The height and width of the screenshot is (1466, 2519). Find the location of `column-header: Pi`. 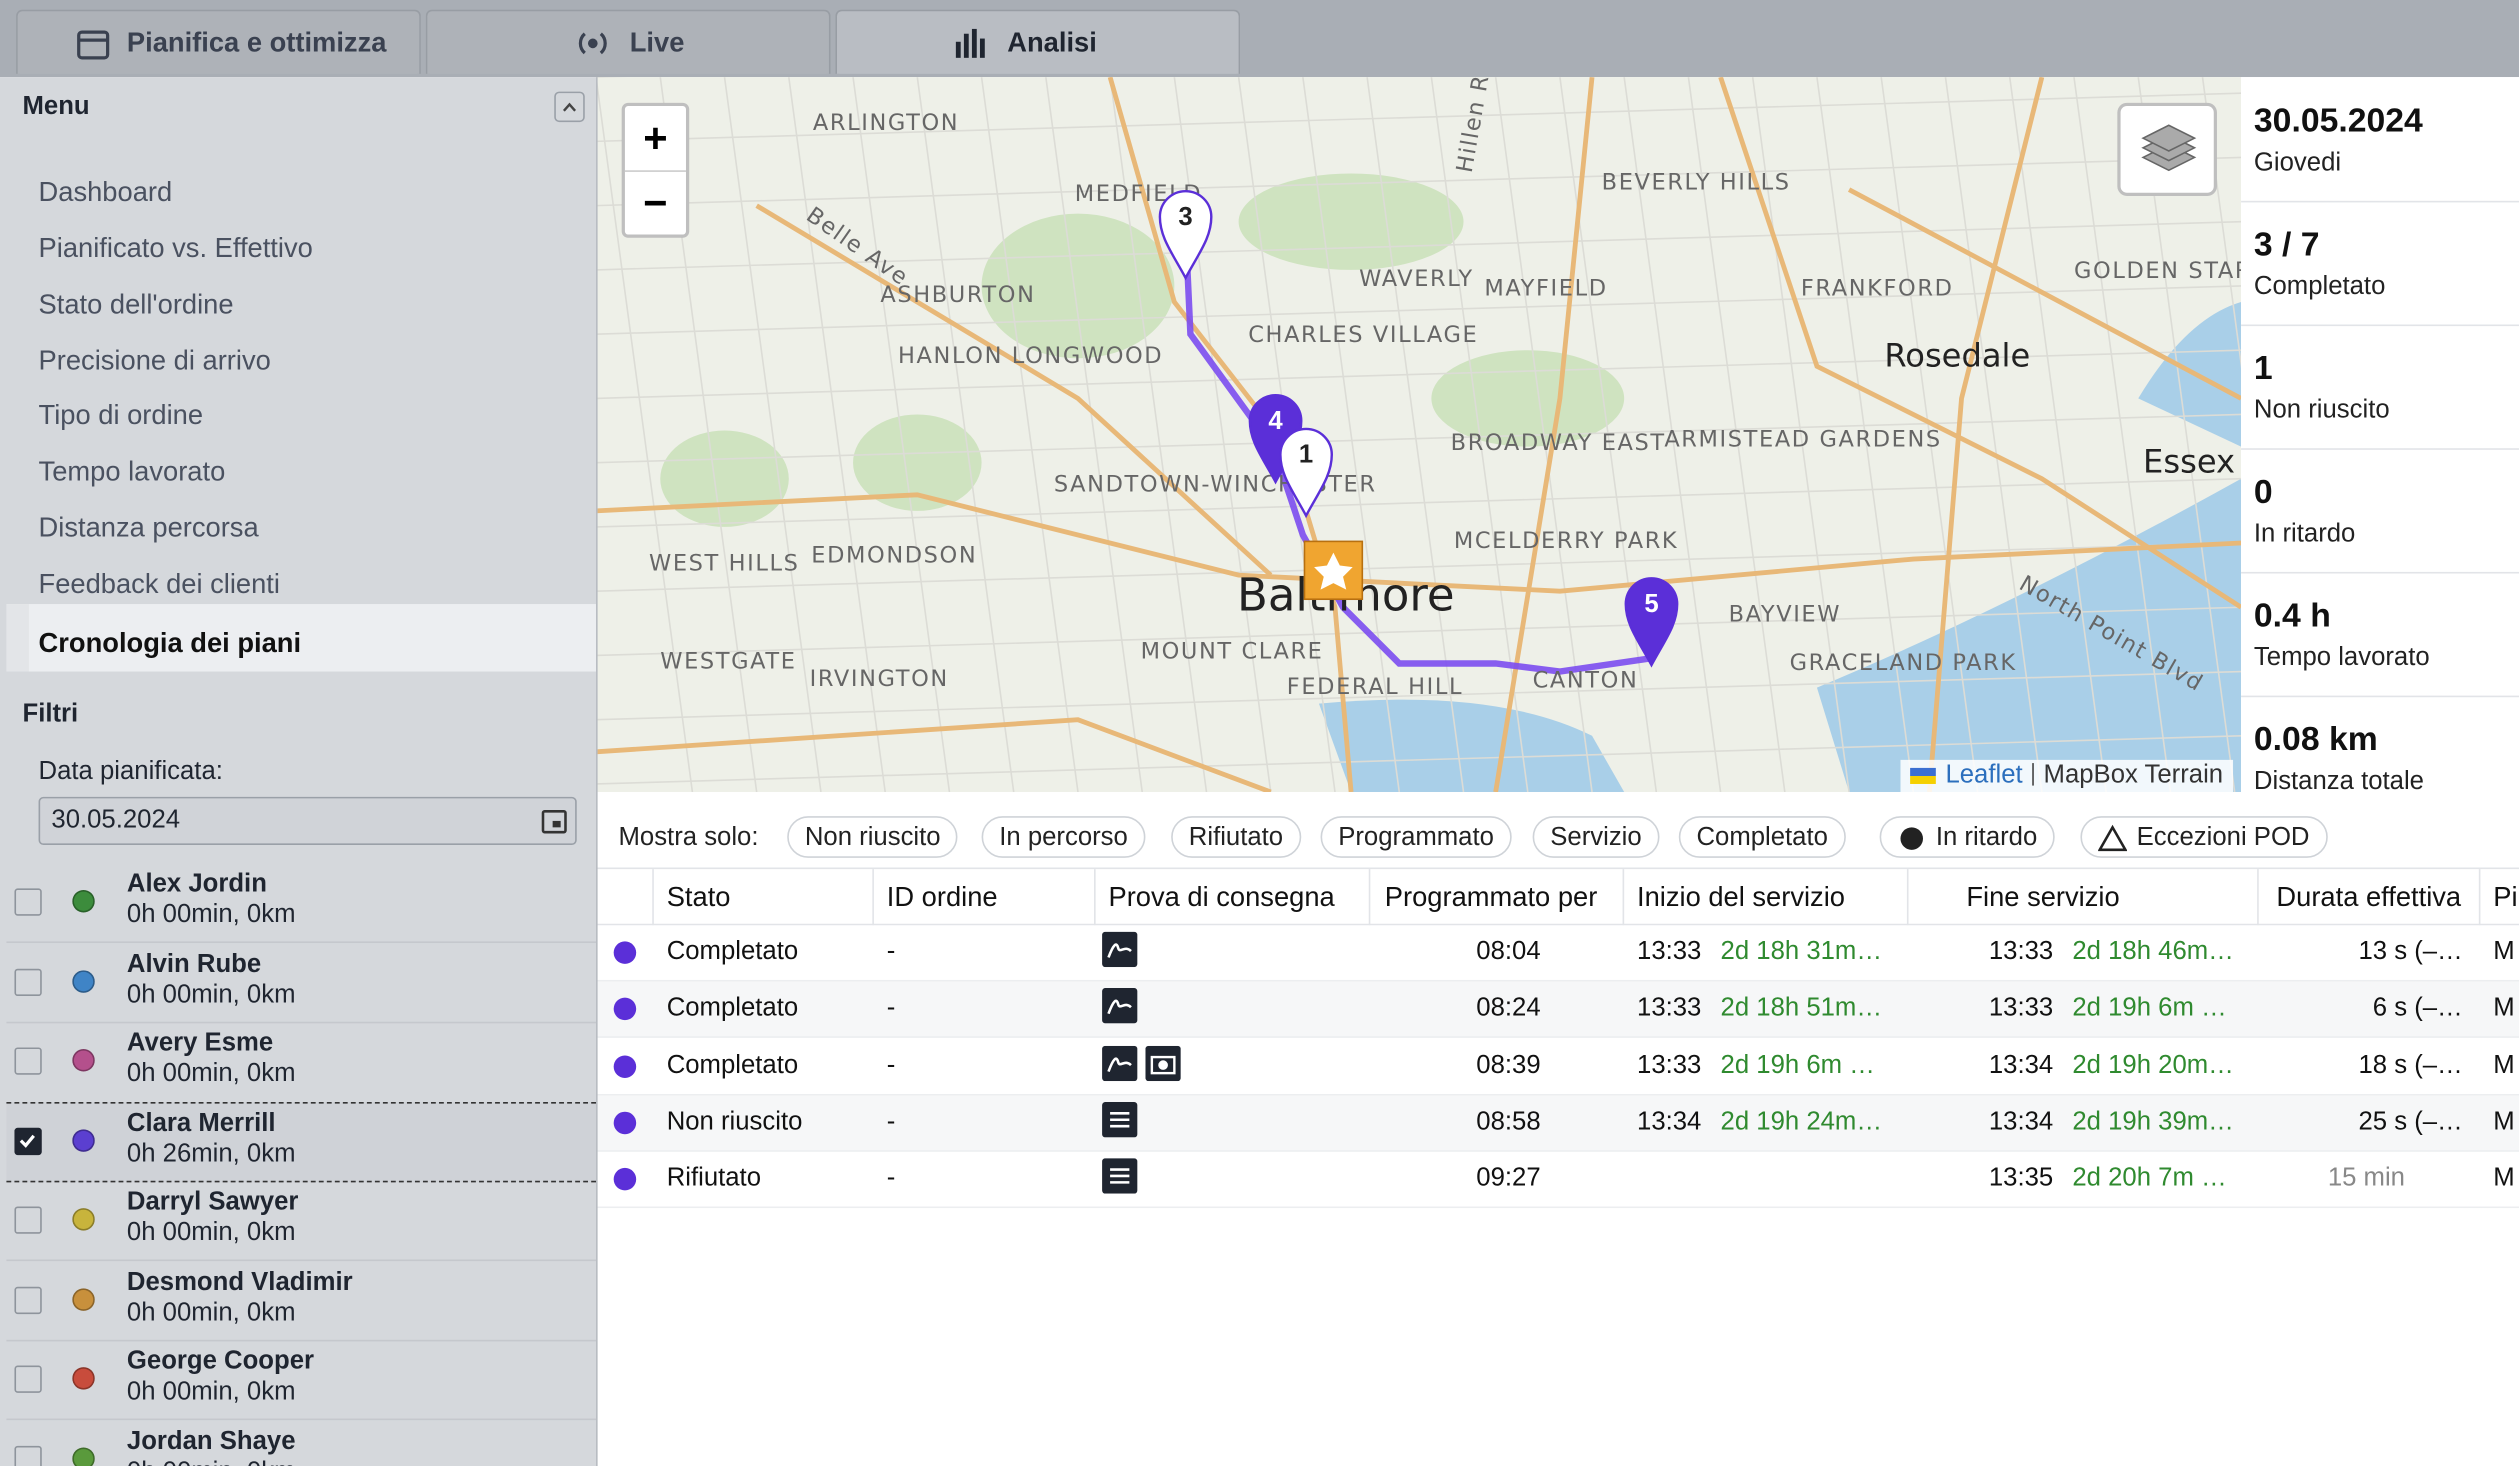

column-header: Pi is located at coordinates (2505, 897).